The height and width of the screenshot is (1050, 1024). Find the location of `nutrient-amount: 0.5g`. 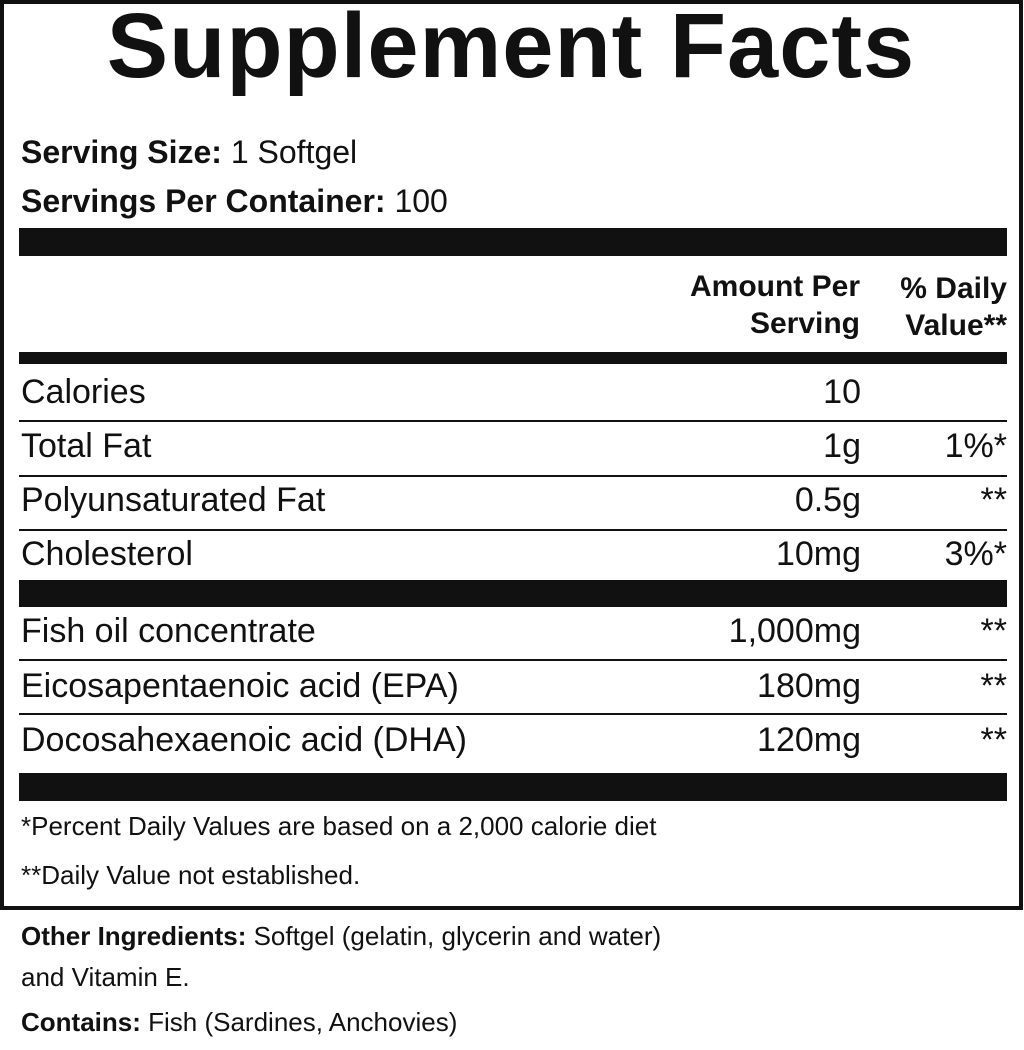

nutrient-amount: 0.5g is located at coordinates (827, 500).